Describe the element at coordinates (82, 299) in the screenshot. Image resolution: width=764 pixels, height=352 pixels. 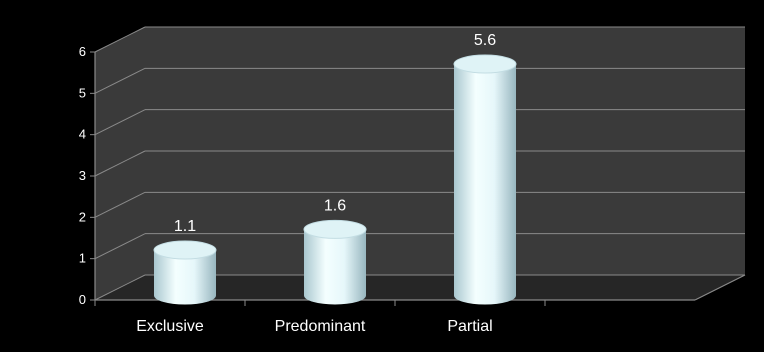
I see `y-tick-label: 0` at that location.